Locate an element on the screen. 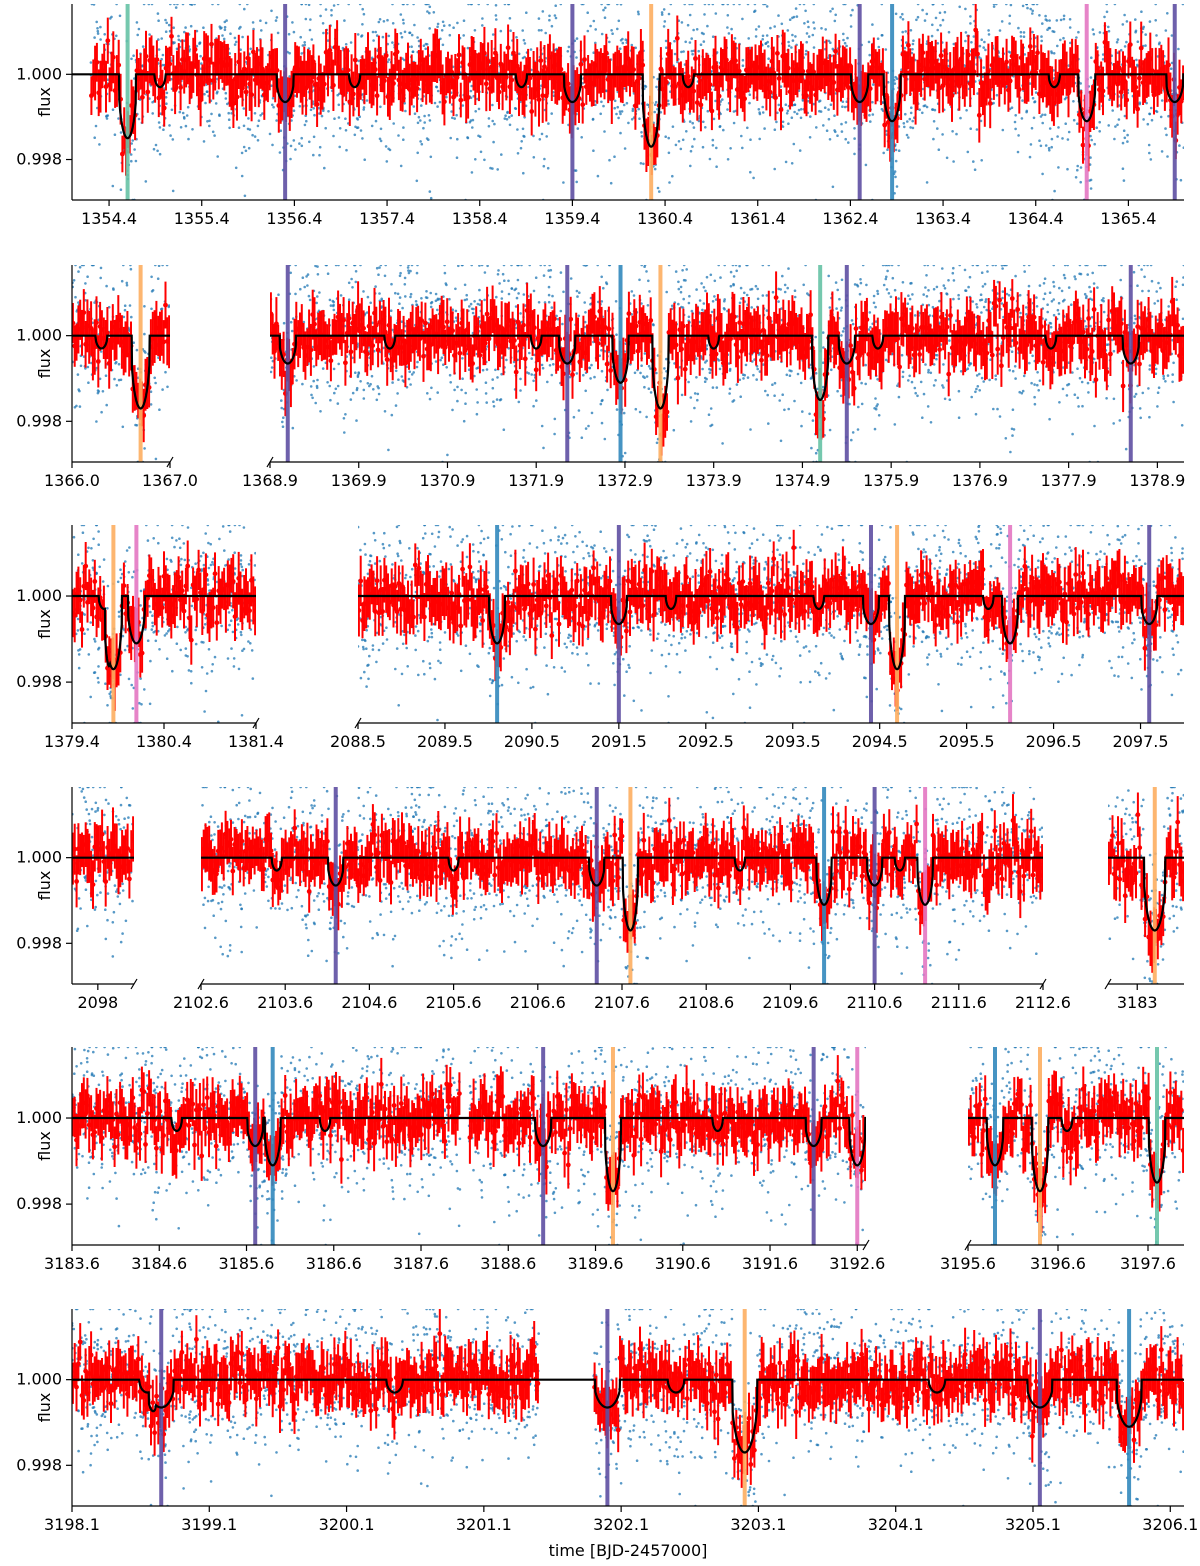 The image size is (1200, 1566). y-tick-label: 0.998 is located at coordinates (39, 1464).